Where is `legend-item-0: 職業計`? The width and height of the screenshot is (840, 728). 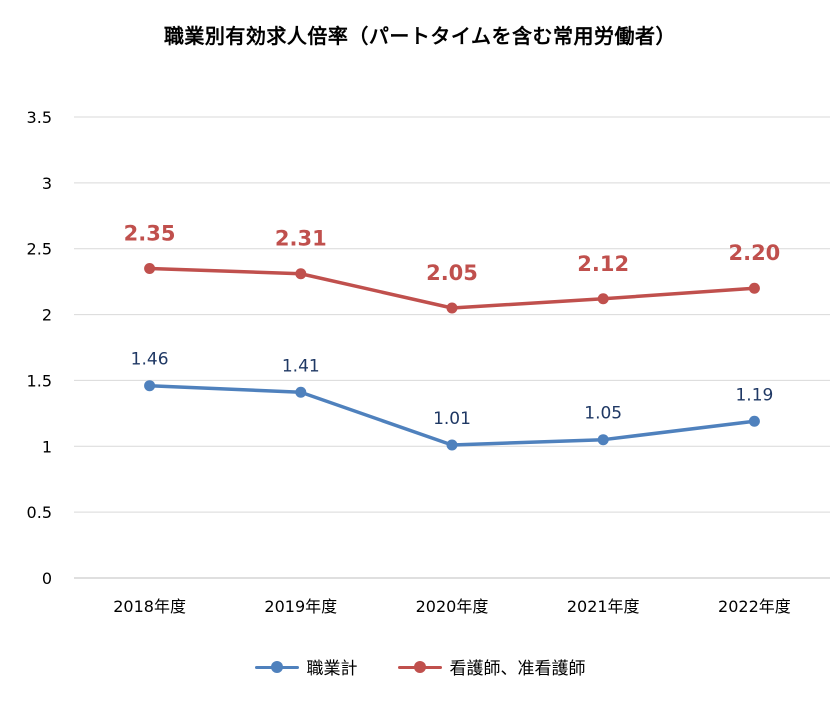 legend-item-0: 職業計 is located at coordinates (306, 666).